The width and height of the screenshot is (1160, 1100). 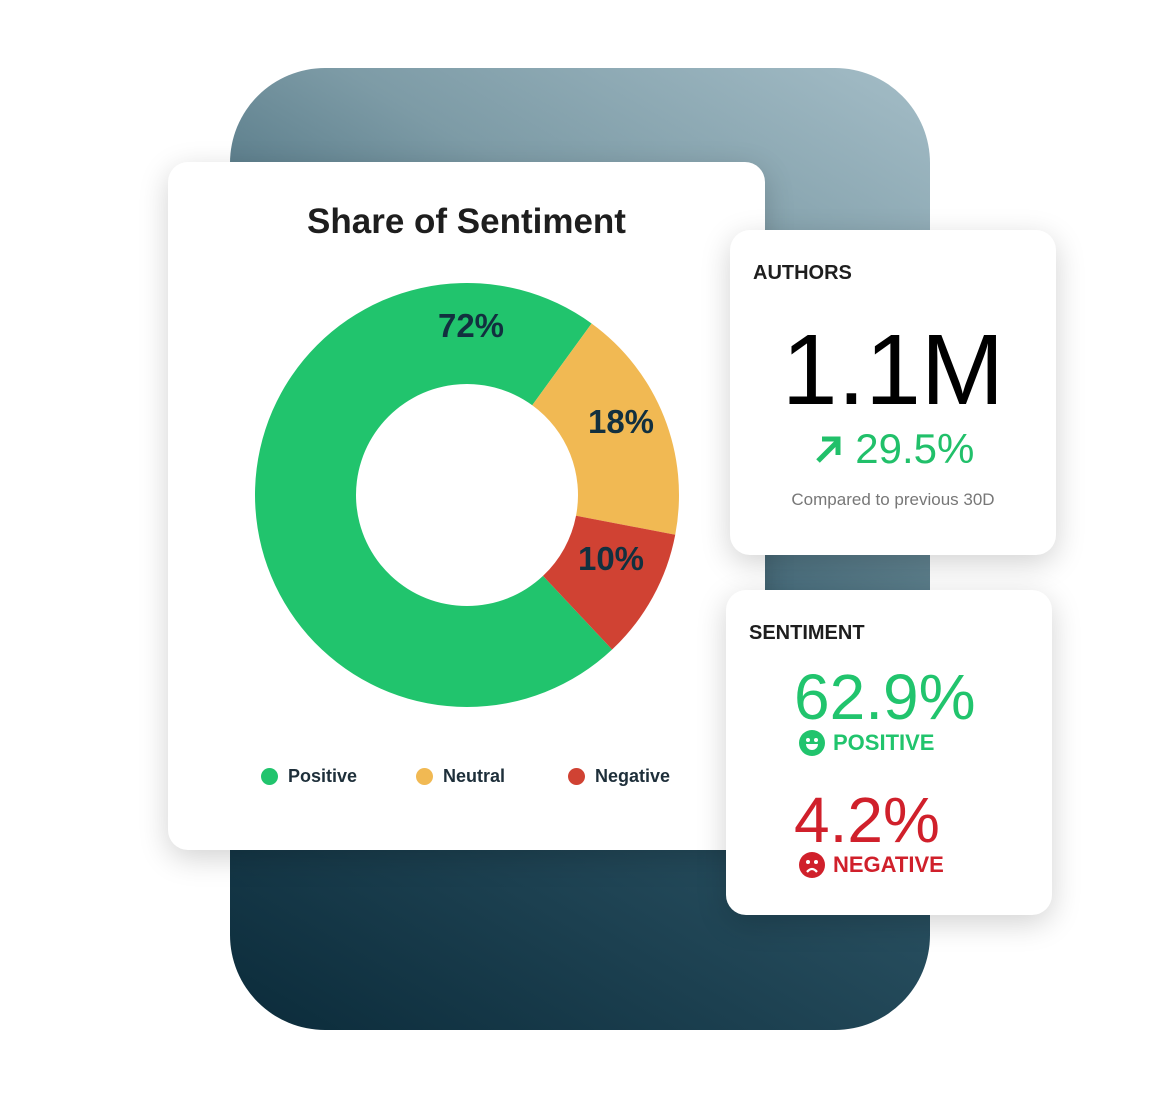 I want to click on sentiment-card: SENTIMENT 62.9% POSITIVE 4.2% NEGATIVE, so click(x=889, y=752).